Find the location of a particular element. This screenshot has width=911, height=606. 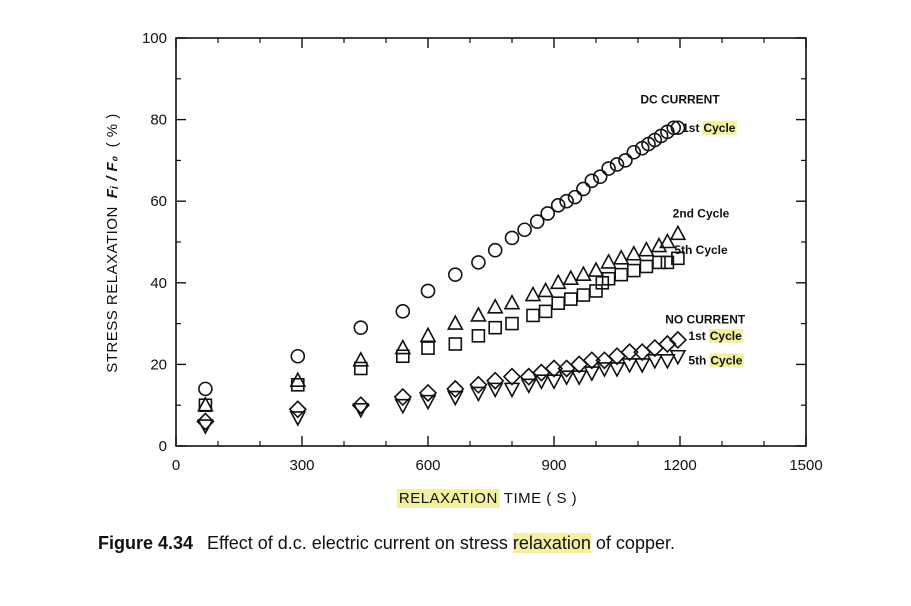

series-label-text: 5th Cycle is located at coordinates (701, 250).